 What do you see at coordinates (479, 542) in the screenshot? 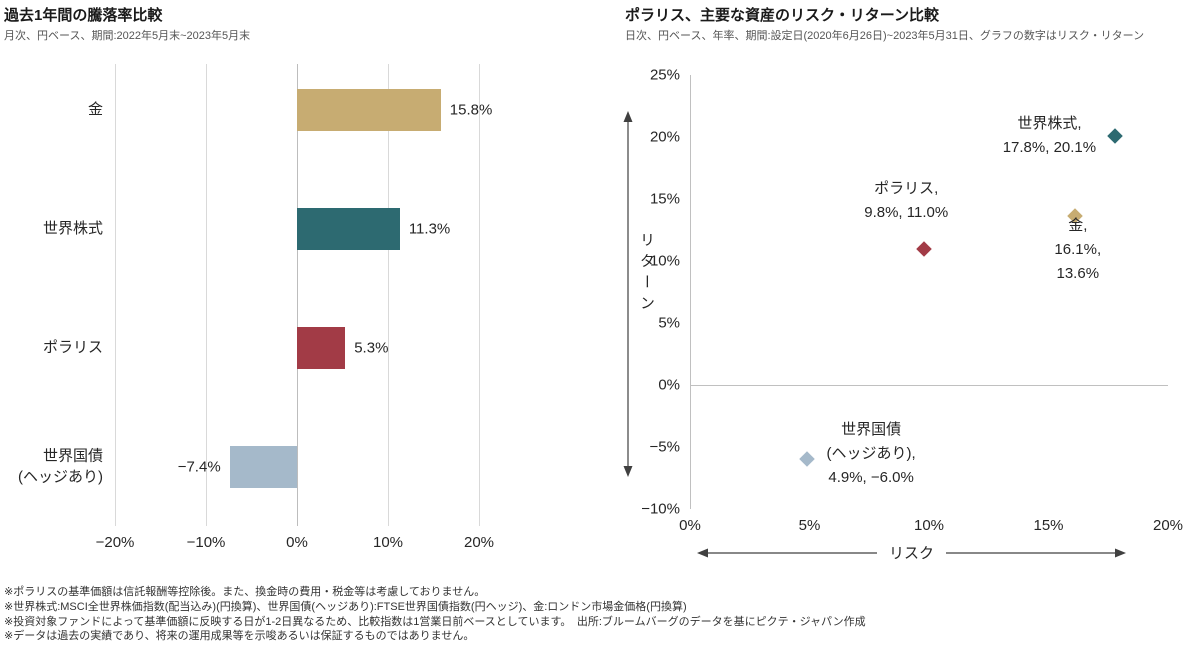
I see `bar-x-tick-label: 20%` at bounding box center [479, 542].